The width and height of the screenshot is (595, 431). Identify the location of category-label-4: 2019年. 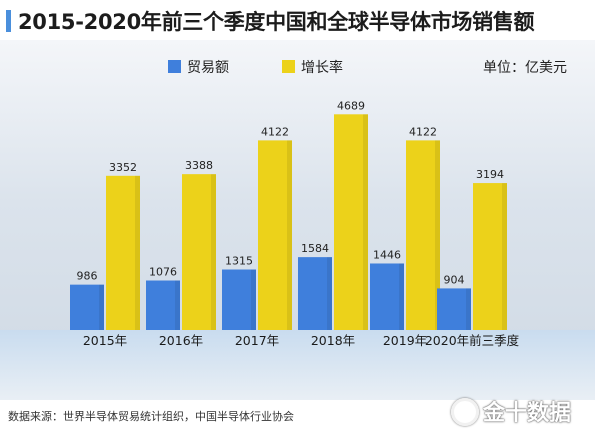
(405, 340).